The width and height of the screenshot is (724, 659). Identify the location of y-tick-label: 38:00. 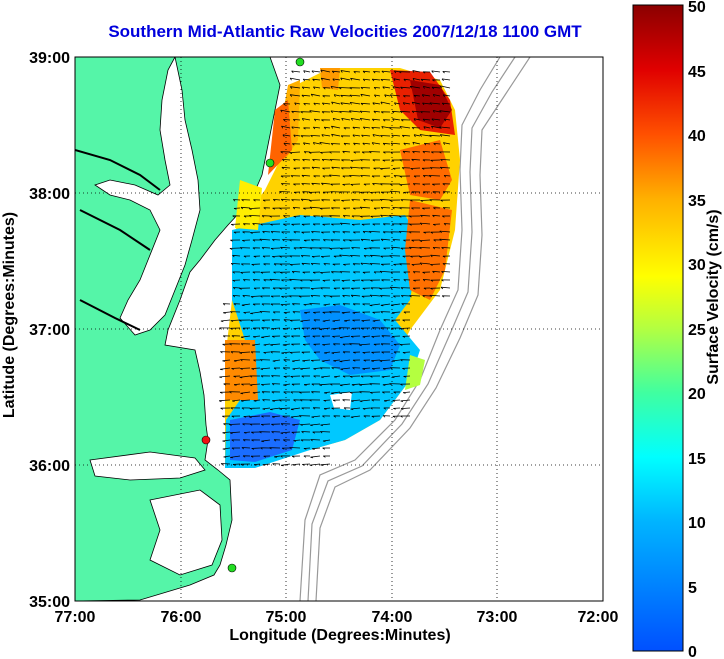
(49, 194).